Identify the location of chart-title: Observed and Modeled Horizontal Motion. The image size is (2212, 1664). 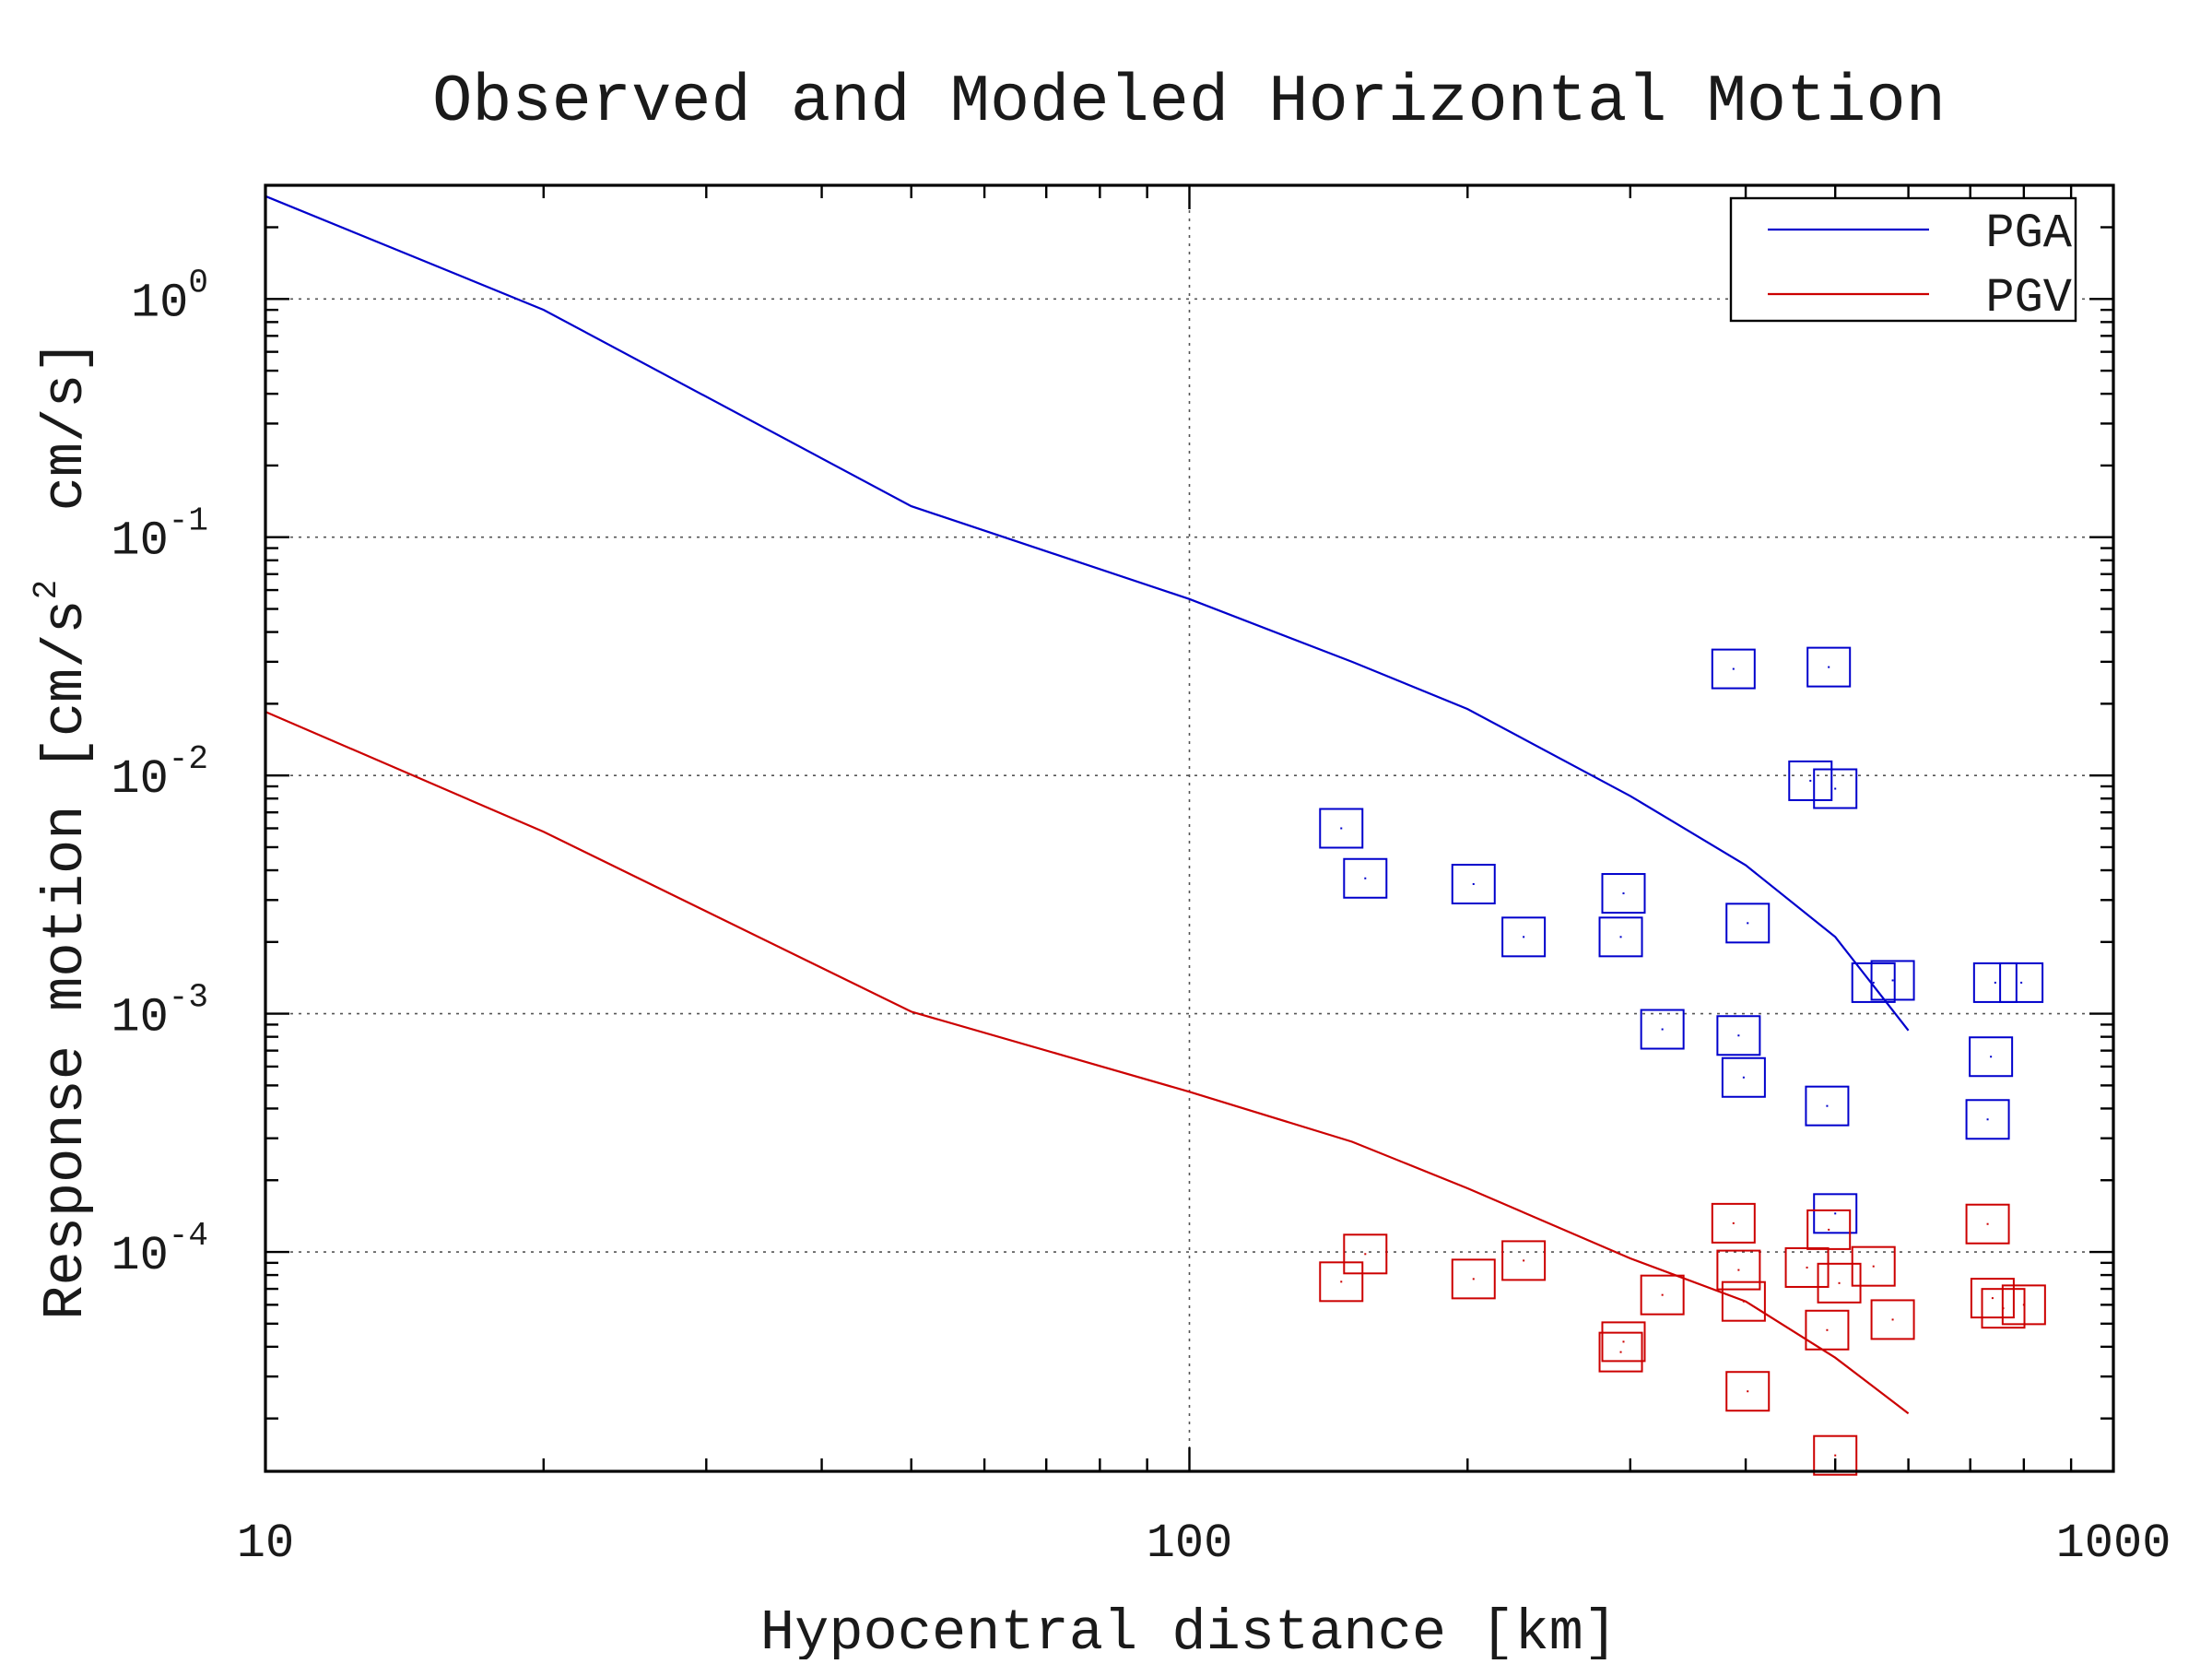
(1189, 102).